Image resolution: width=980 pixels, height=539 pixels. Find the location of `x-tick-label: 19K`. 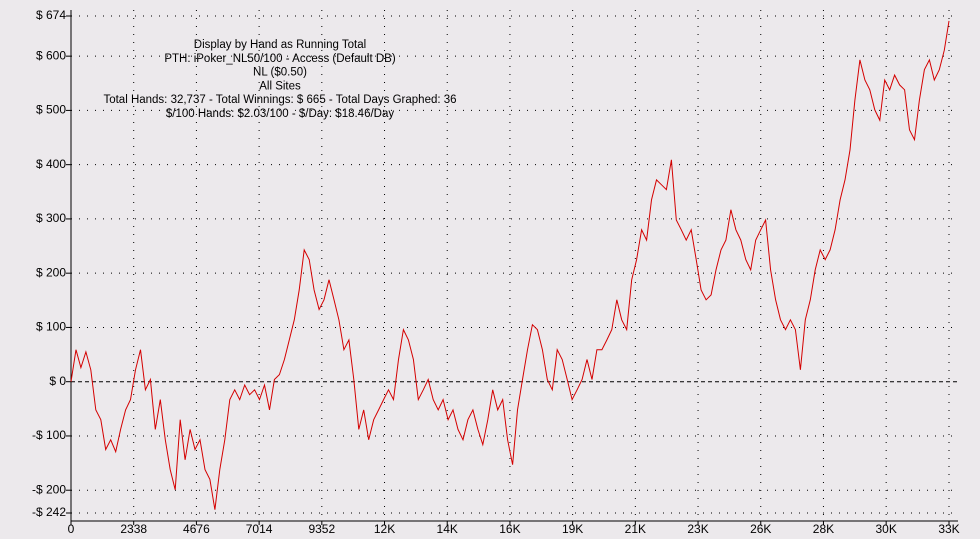

x-tick-label: 19K is located at coordinates (572, 529).